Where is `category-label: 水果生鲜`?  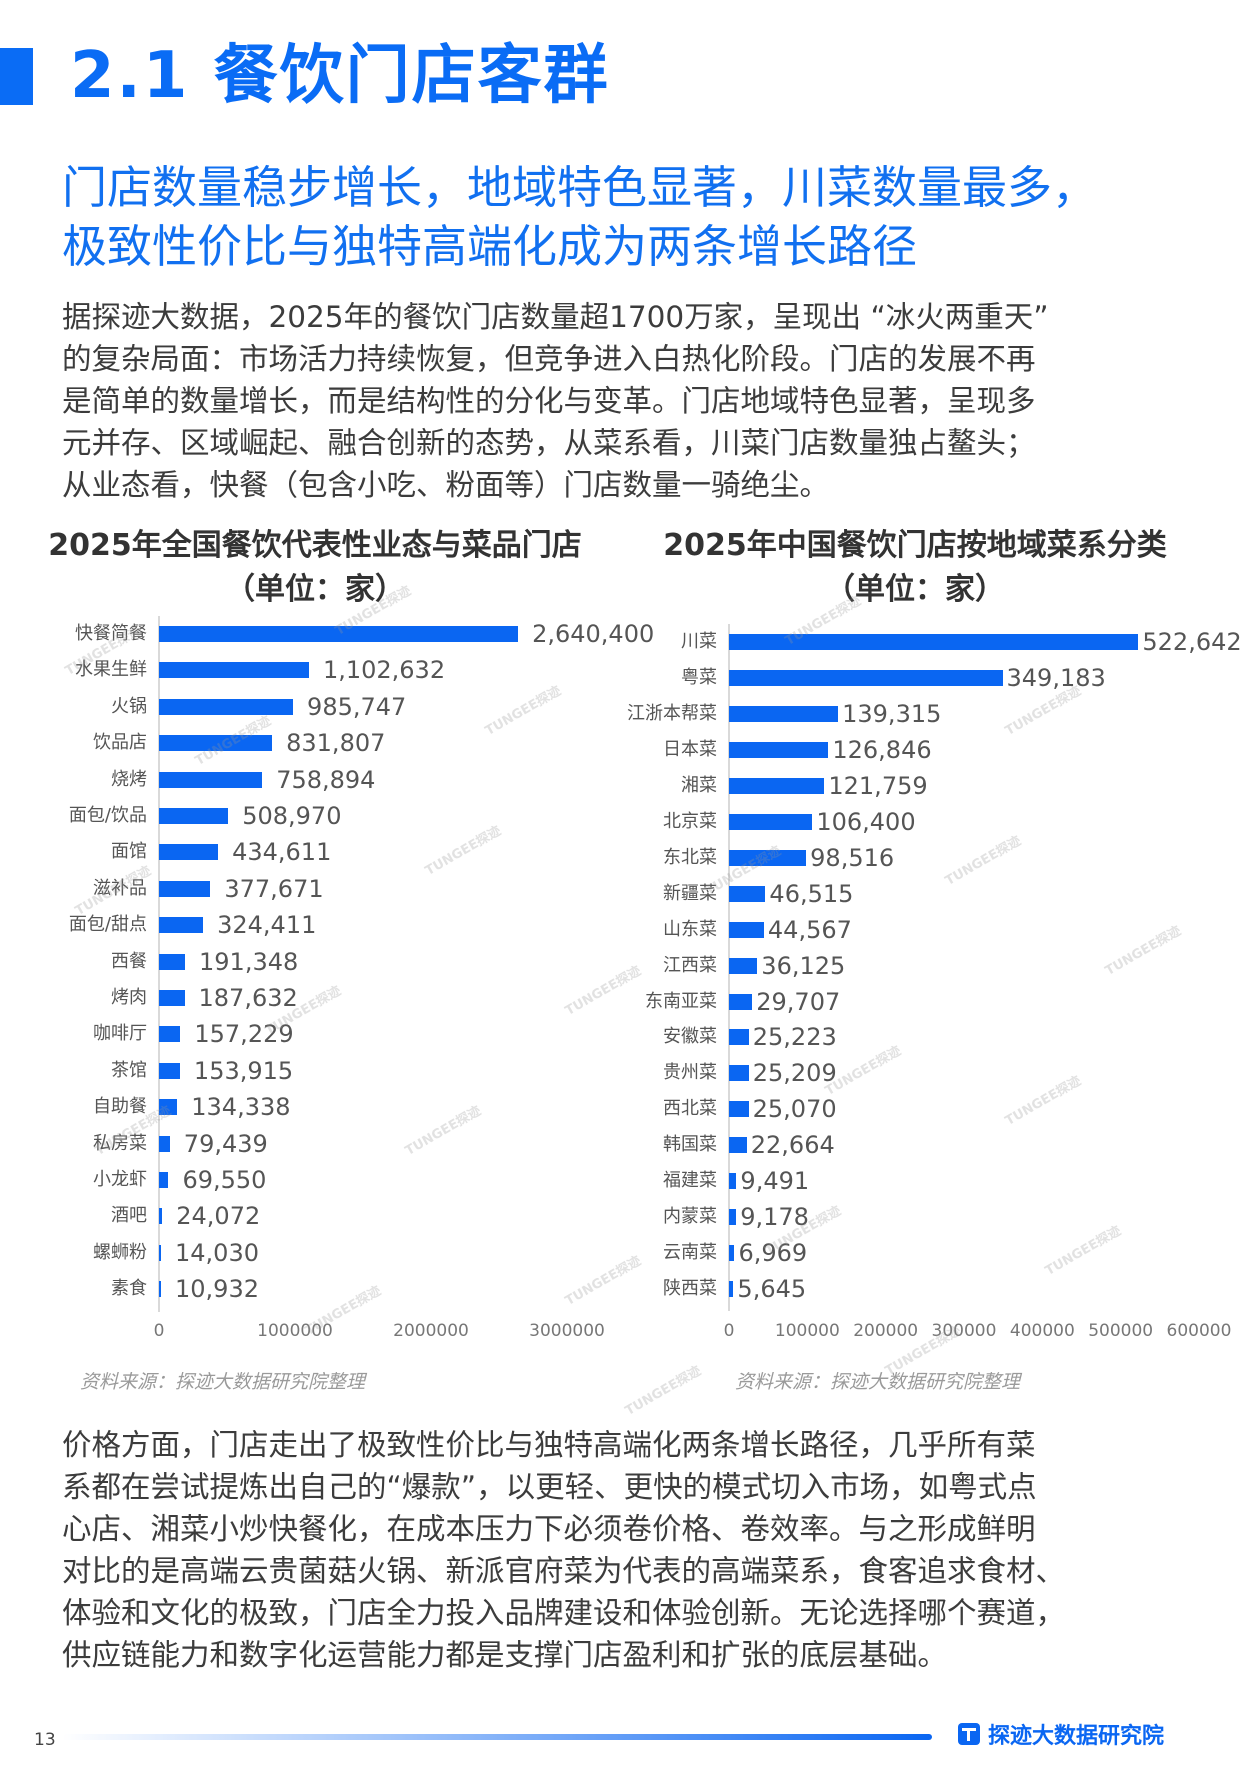
category-label: 水果生鲜 is located at coordinates (111, 670).